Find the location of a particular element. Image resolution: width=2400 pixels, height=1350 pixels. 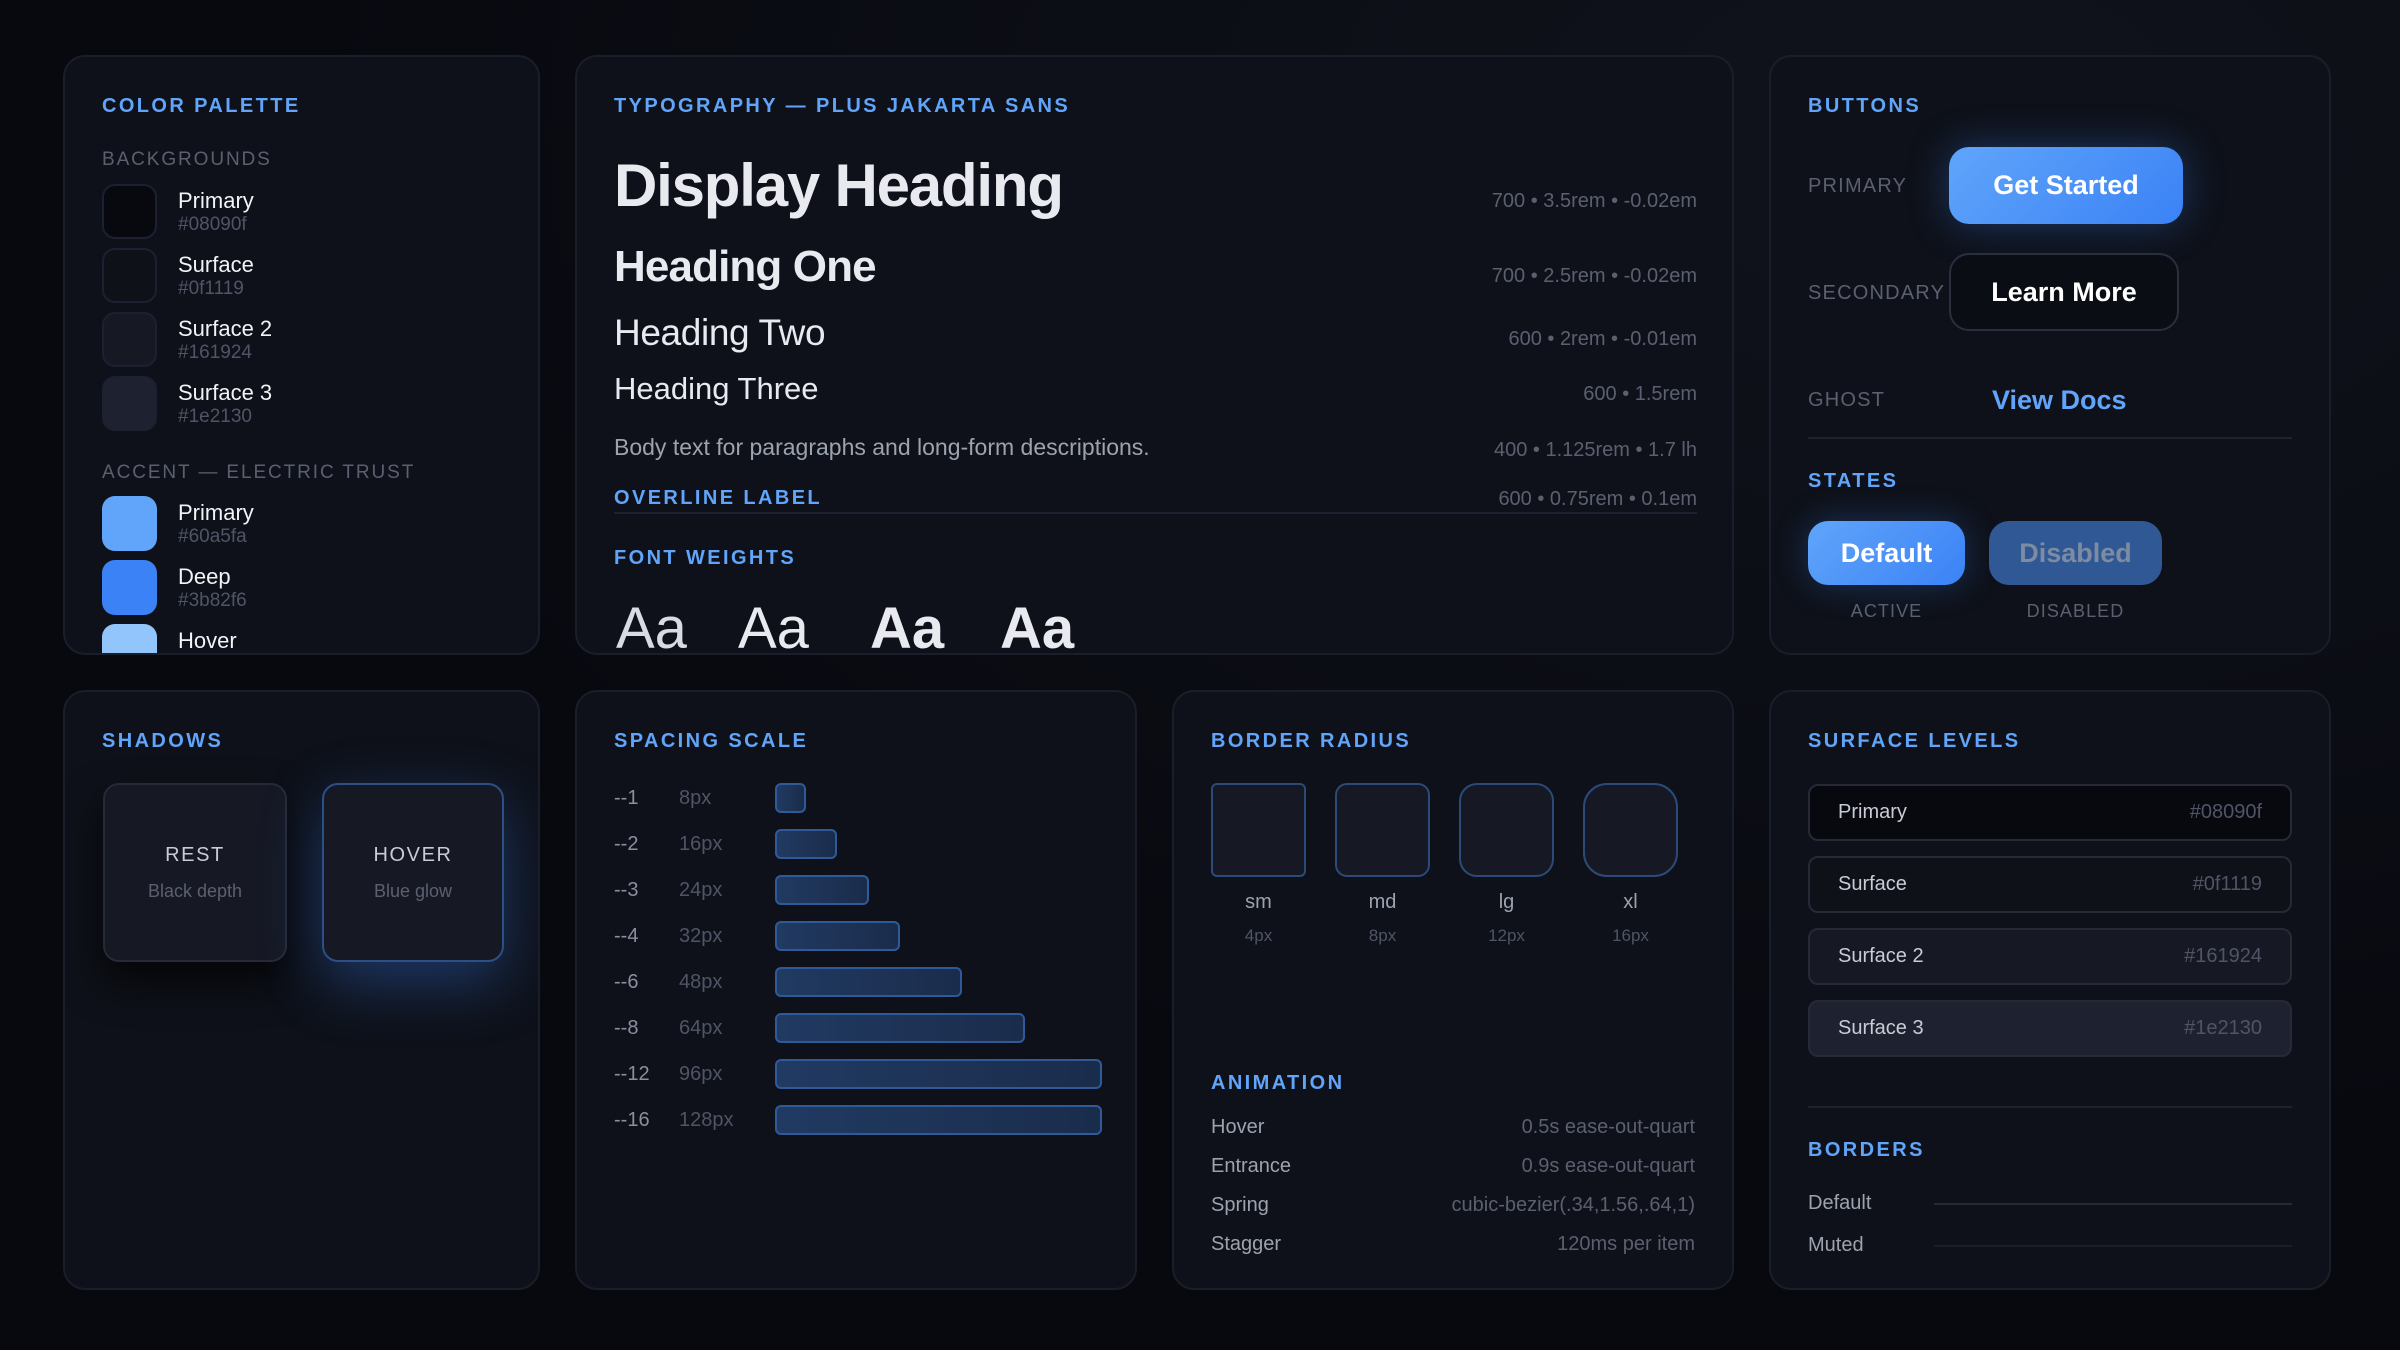

heading-one-sample: Heading One is located at coordinates (745, 266).